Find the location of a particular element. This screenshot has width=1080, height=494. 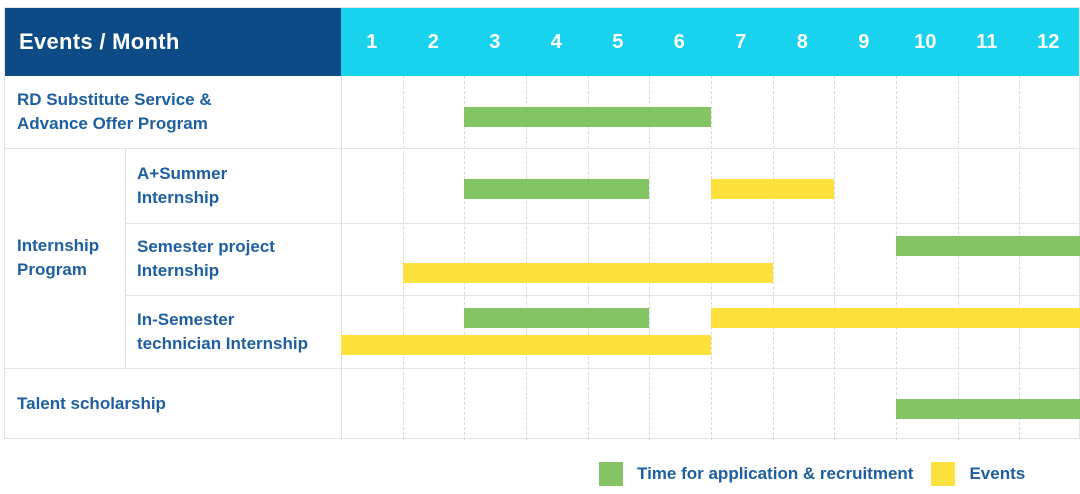

row-label-semester-project-internship: Semester project Internship is located at coordinates (206, 258).